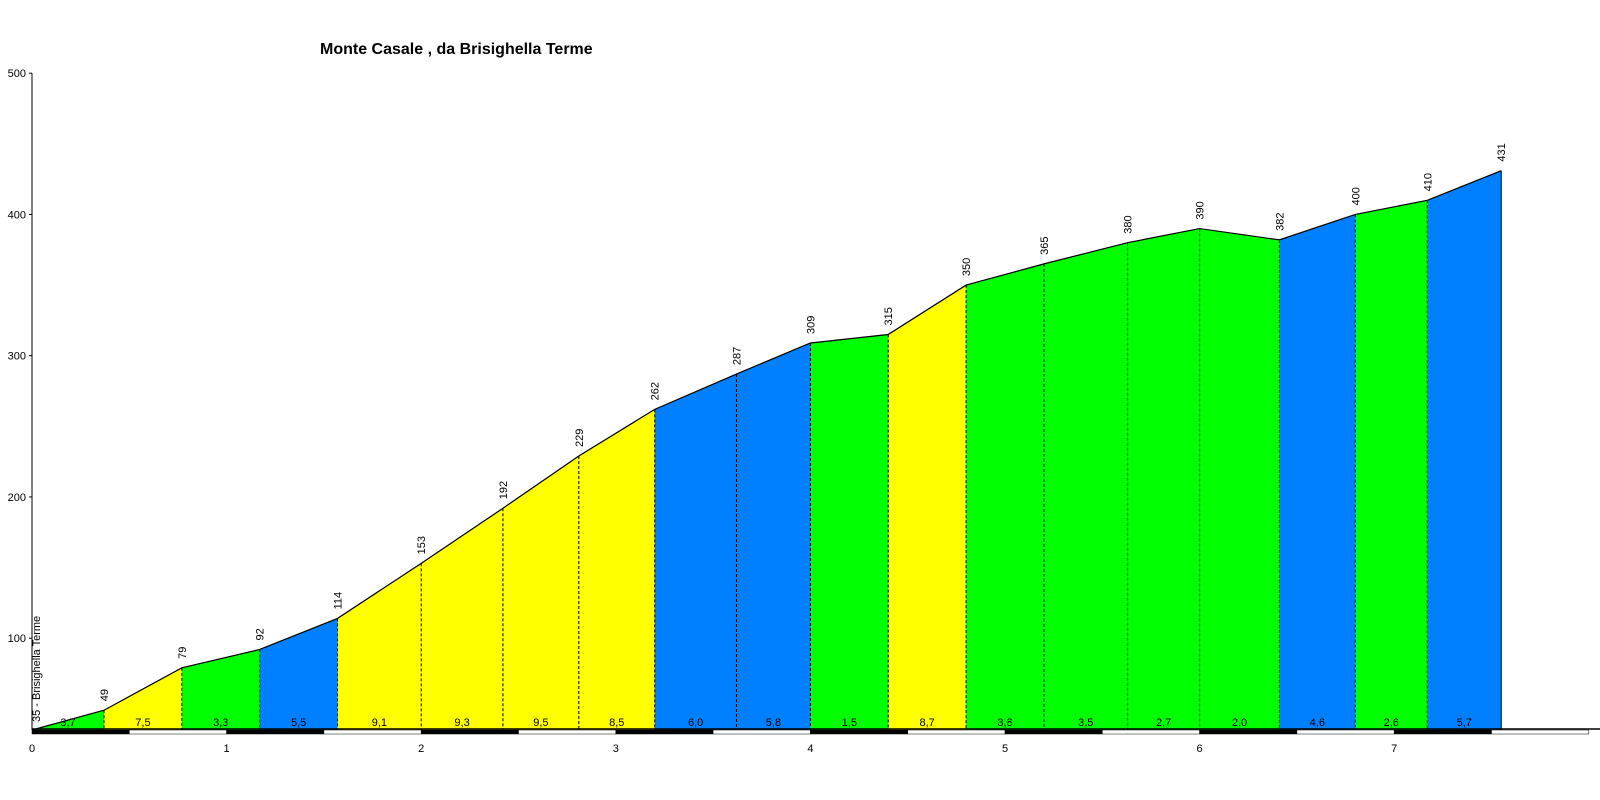  Describe the element at coordinates (889, 316) in the screenshot. I see `elevation-label: 315` at that location.